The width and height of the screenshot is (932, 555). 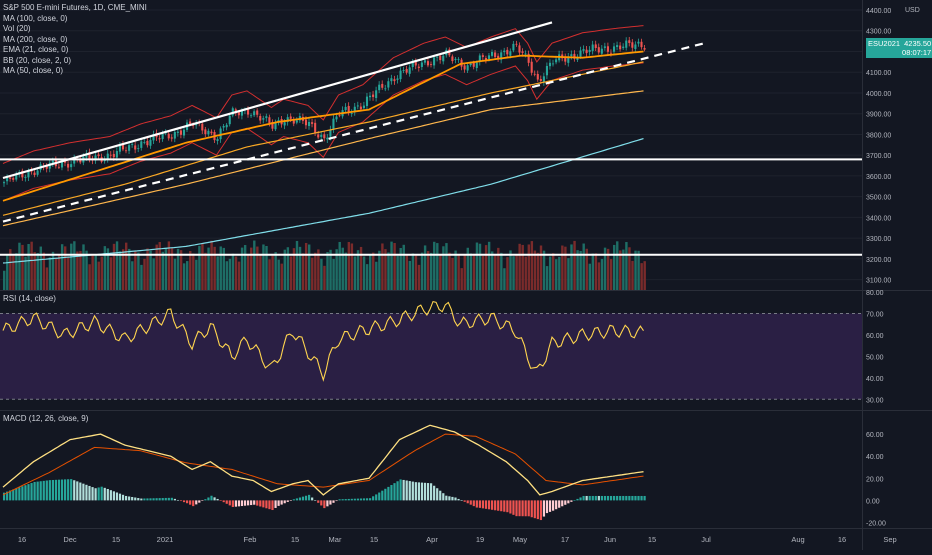 I want to click on legend-vol: Vol (20), so click(x=17, y=28).